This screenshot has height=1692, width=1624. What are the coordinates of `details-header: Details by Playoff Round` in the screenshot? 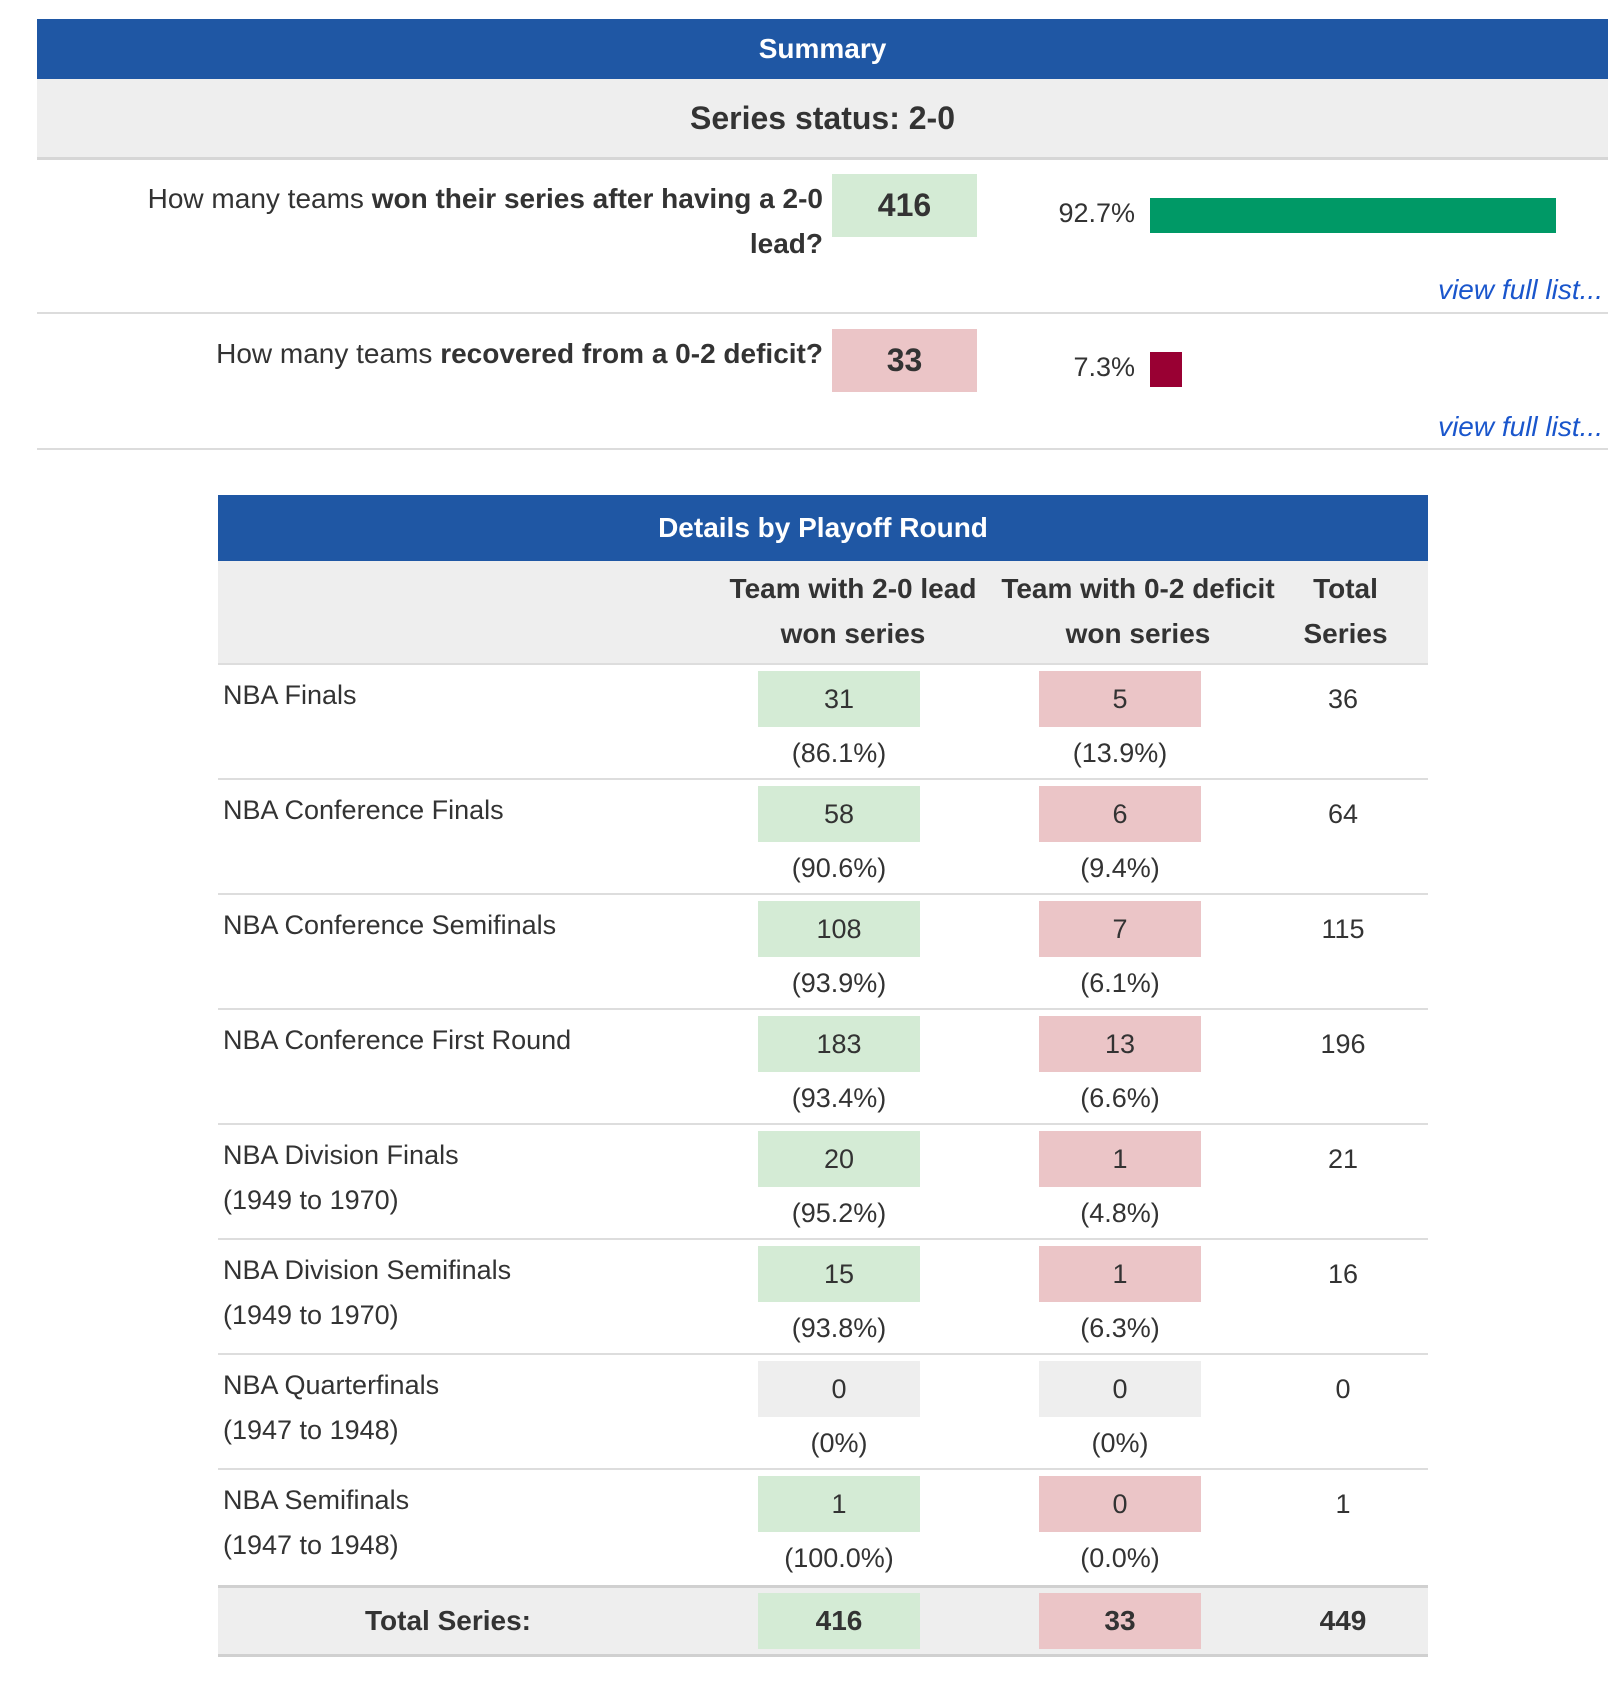 It's located at (823, 528).